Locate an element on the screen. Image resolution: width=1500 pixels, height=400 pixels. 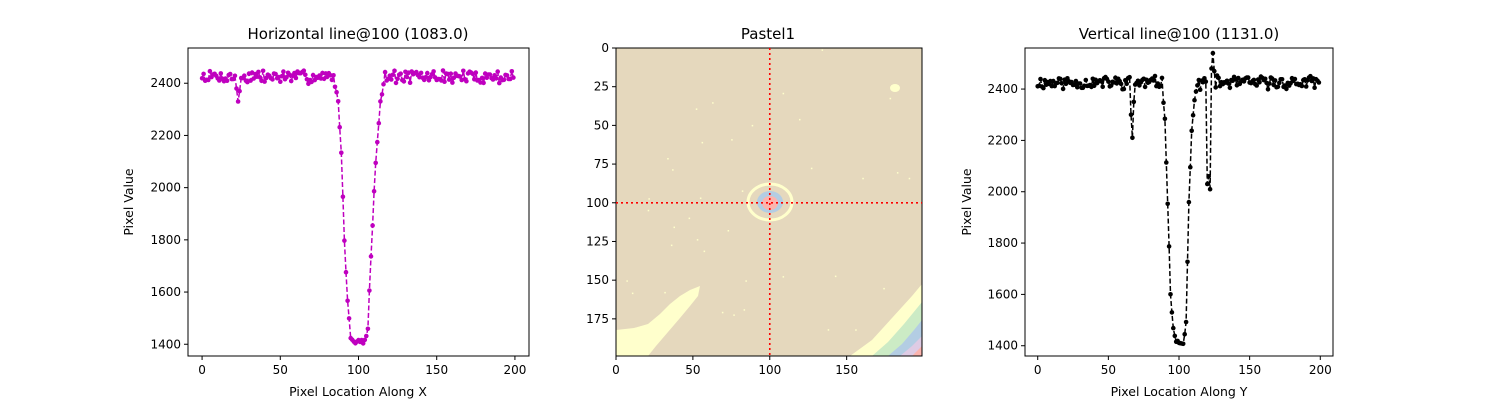
x-tick-label: 100 is located at coordinates (358, 370).